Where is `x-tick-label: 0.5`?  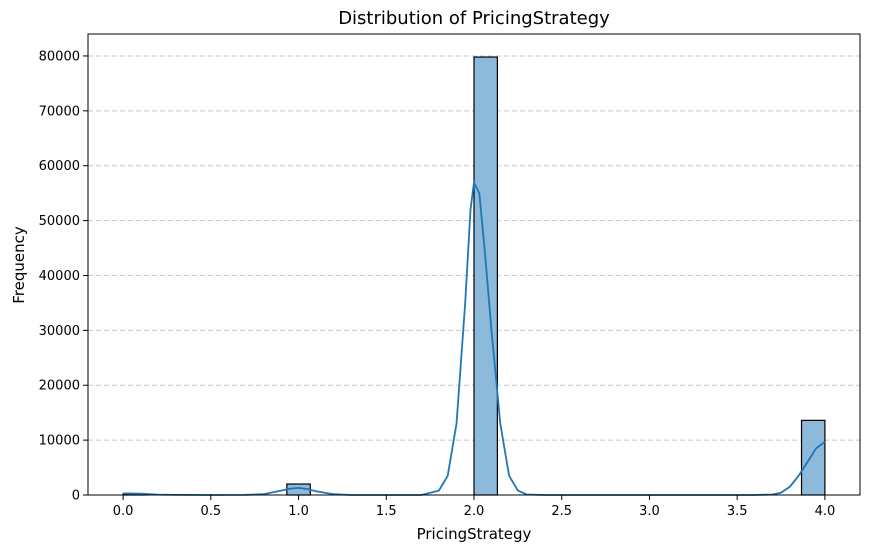
x-tick-label: 0.5 is located at coordinates (210, 511).